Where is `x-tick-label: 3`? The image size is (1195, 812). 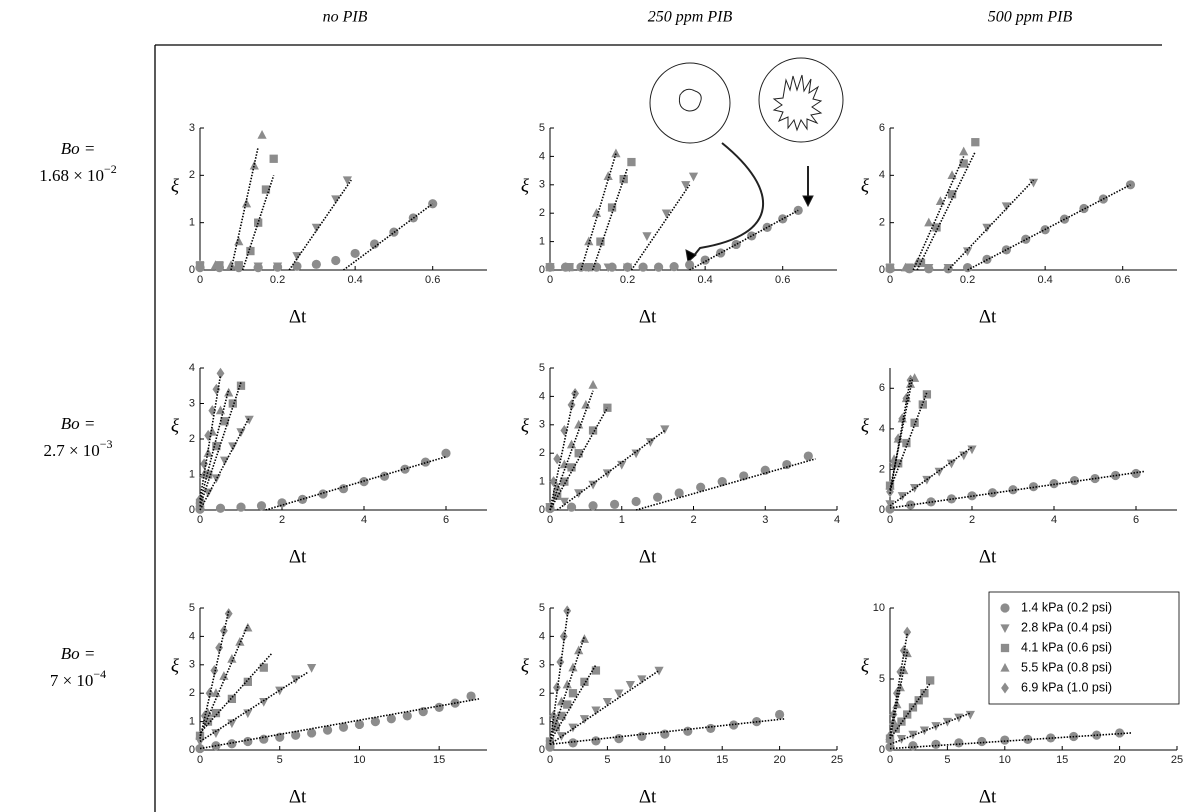
x-tick-label: 3 is located at coordinates (765, 520).